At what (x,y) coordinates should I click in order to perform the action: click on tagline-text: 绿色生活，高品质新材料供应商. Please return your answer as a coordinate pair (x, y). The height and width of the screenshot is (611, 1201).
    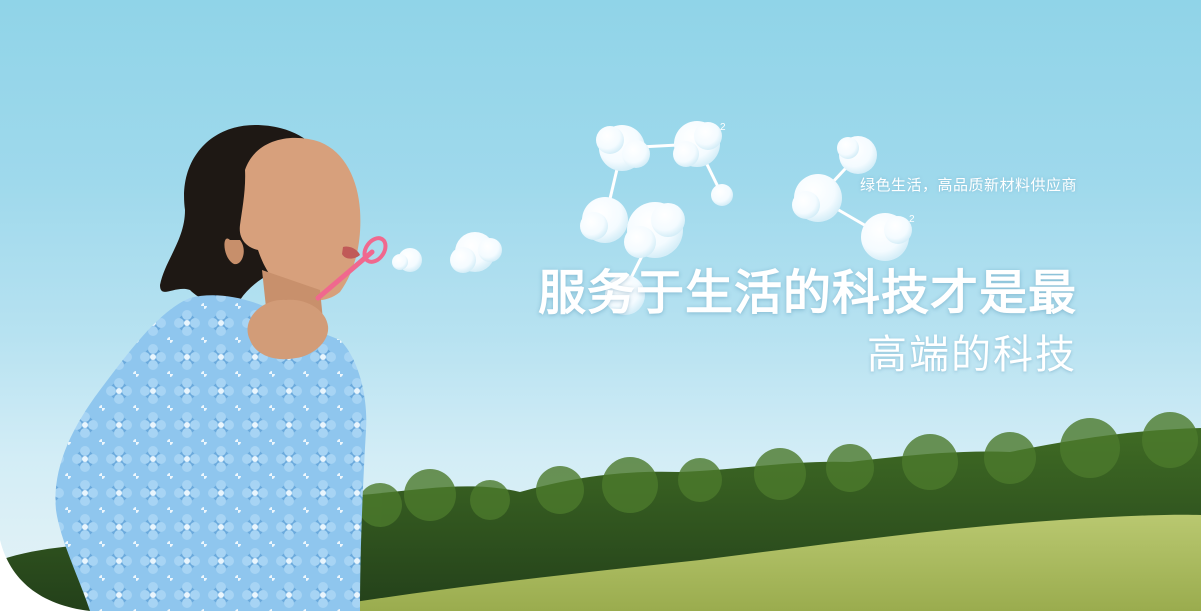
    Looking at the image, I should click on (968, 185).